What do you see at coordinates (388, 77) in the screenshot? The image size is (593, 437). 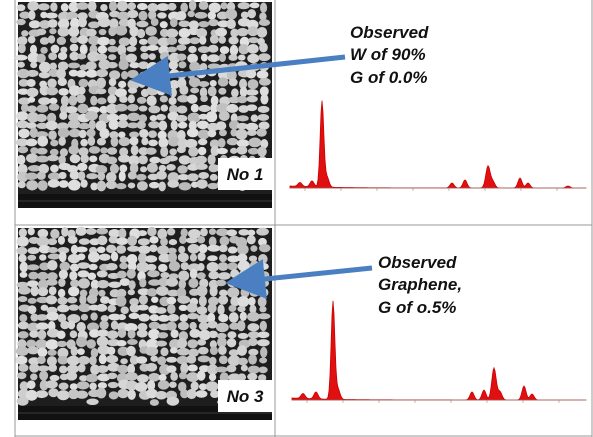 I see `annotation: G of 0.0%` at bounding box center [388, 77].